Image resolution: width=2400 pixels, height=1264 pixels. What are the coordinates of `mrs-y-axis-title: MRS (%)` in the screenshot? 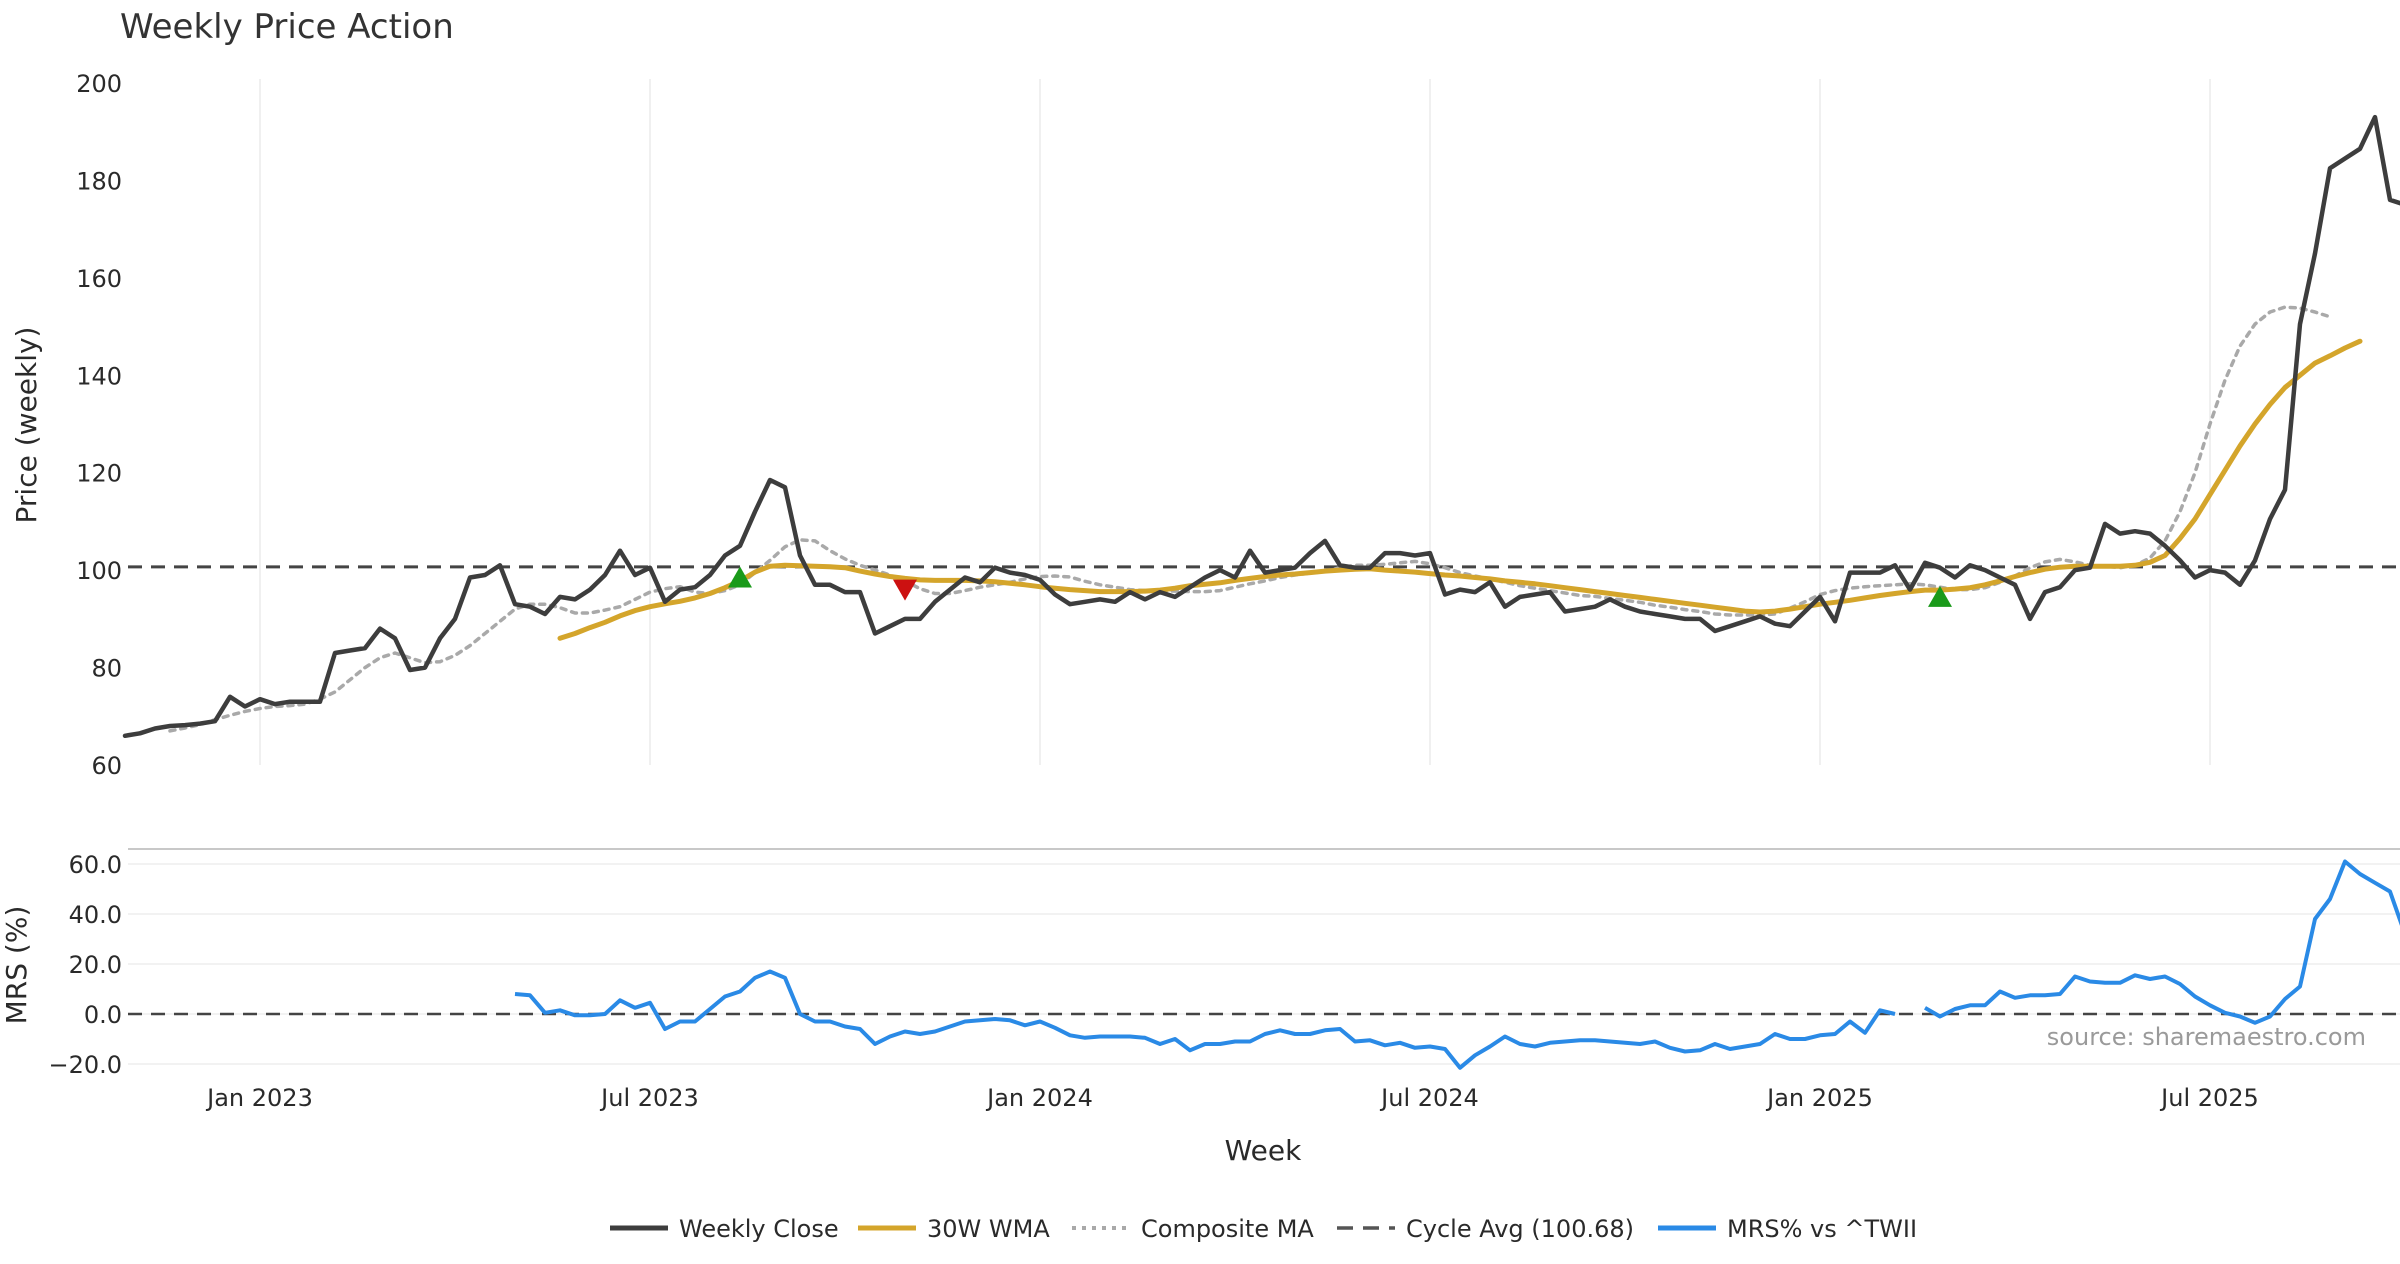 It's located at (16, 965).